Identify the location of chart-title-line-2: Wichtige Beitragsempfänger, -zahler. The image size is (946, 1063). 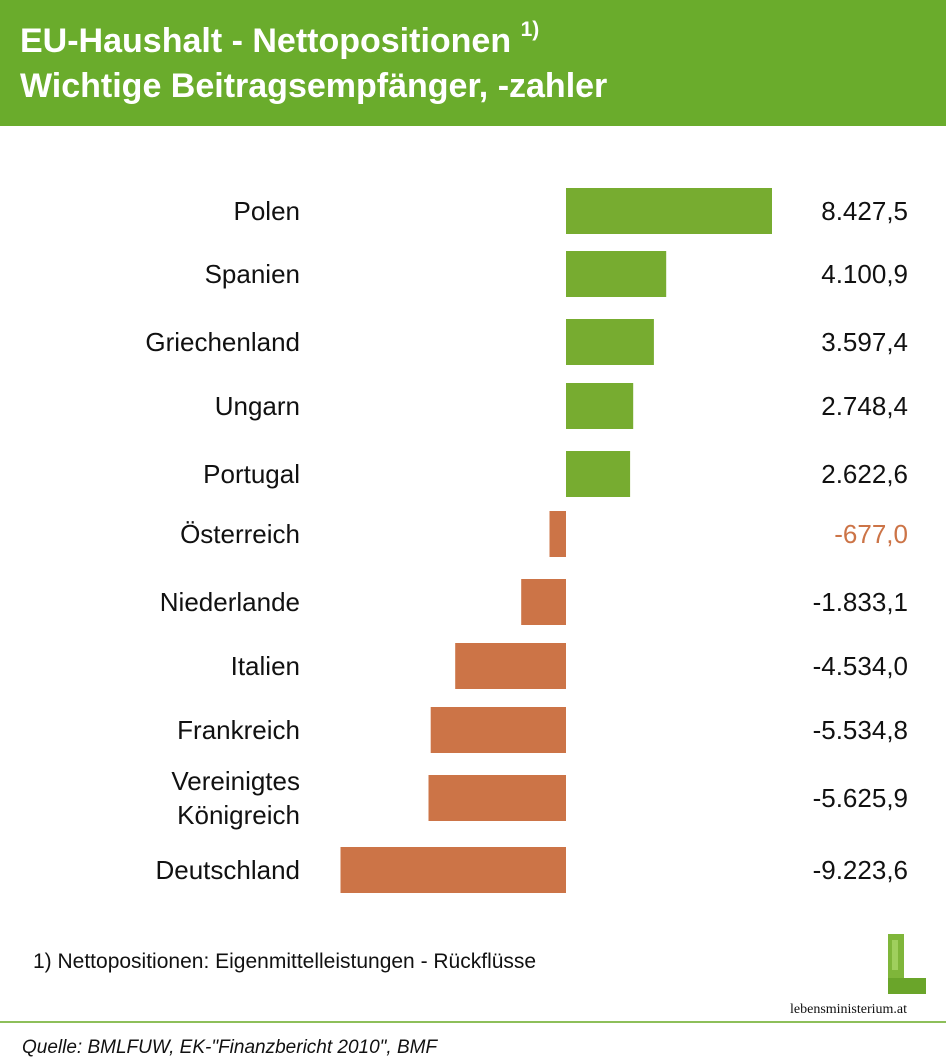
(314, 86).